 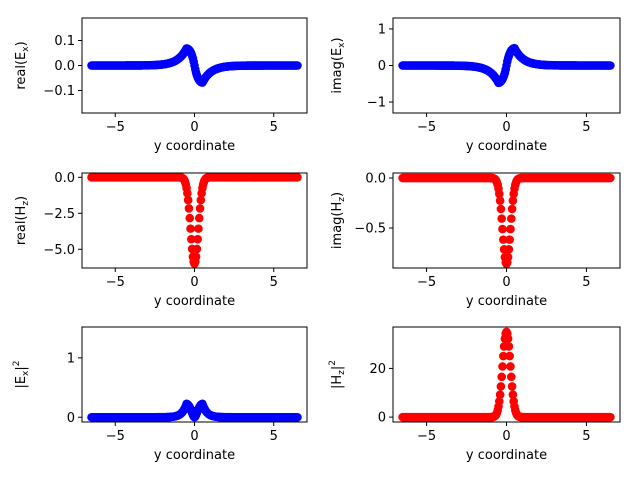 I want to click on subplot-3: −5 0 5 −5.0 −2.5 0.0 y coordinate real(Hz), so click(x=161, y=240).